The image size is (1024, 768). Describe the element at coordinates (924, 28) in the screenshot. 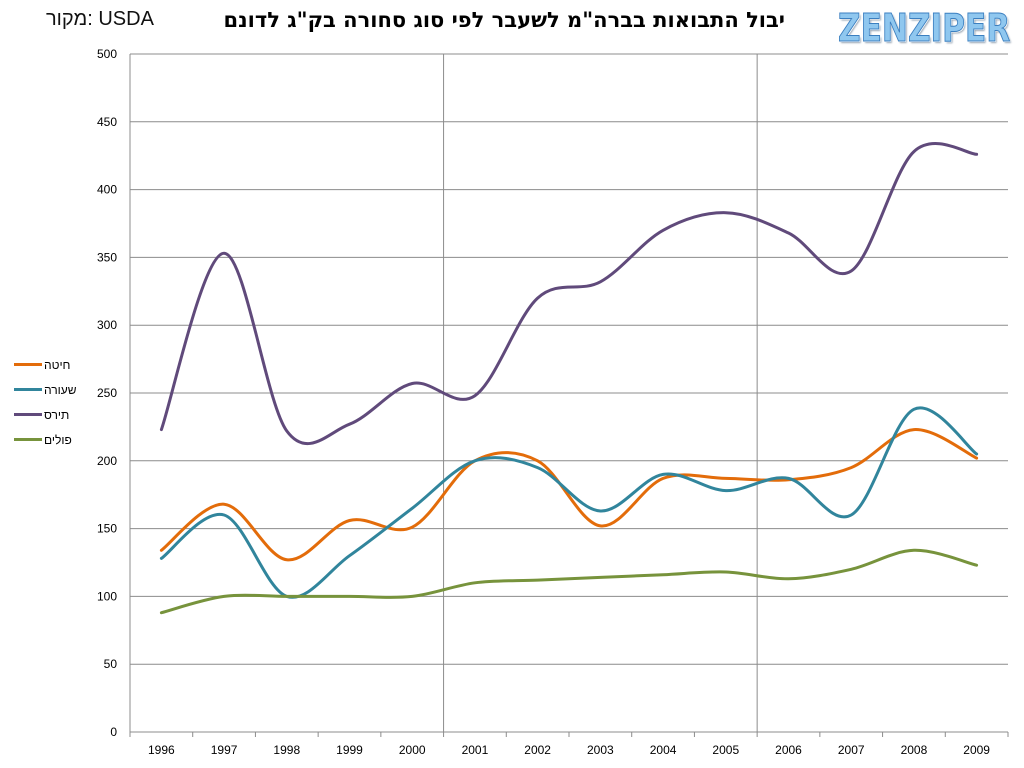

I see `zenziper-logo: ZENZIPER` at that location.